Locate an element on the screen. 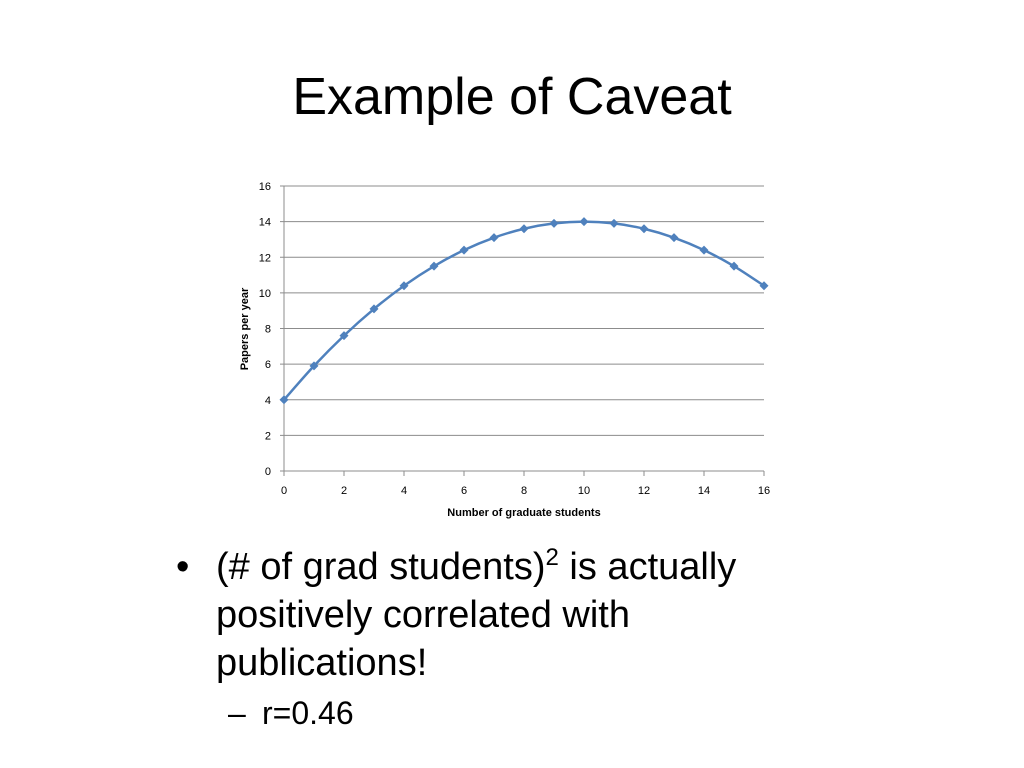  y-tick-label: 4 is located at coordinates (268, 401).